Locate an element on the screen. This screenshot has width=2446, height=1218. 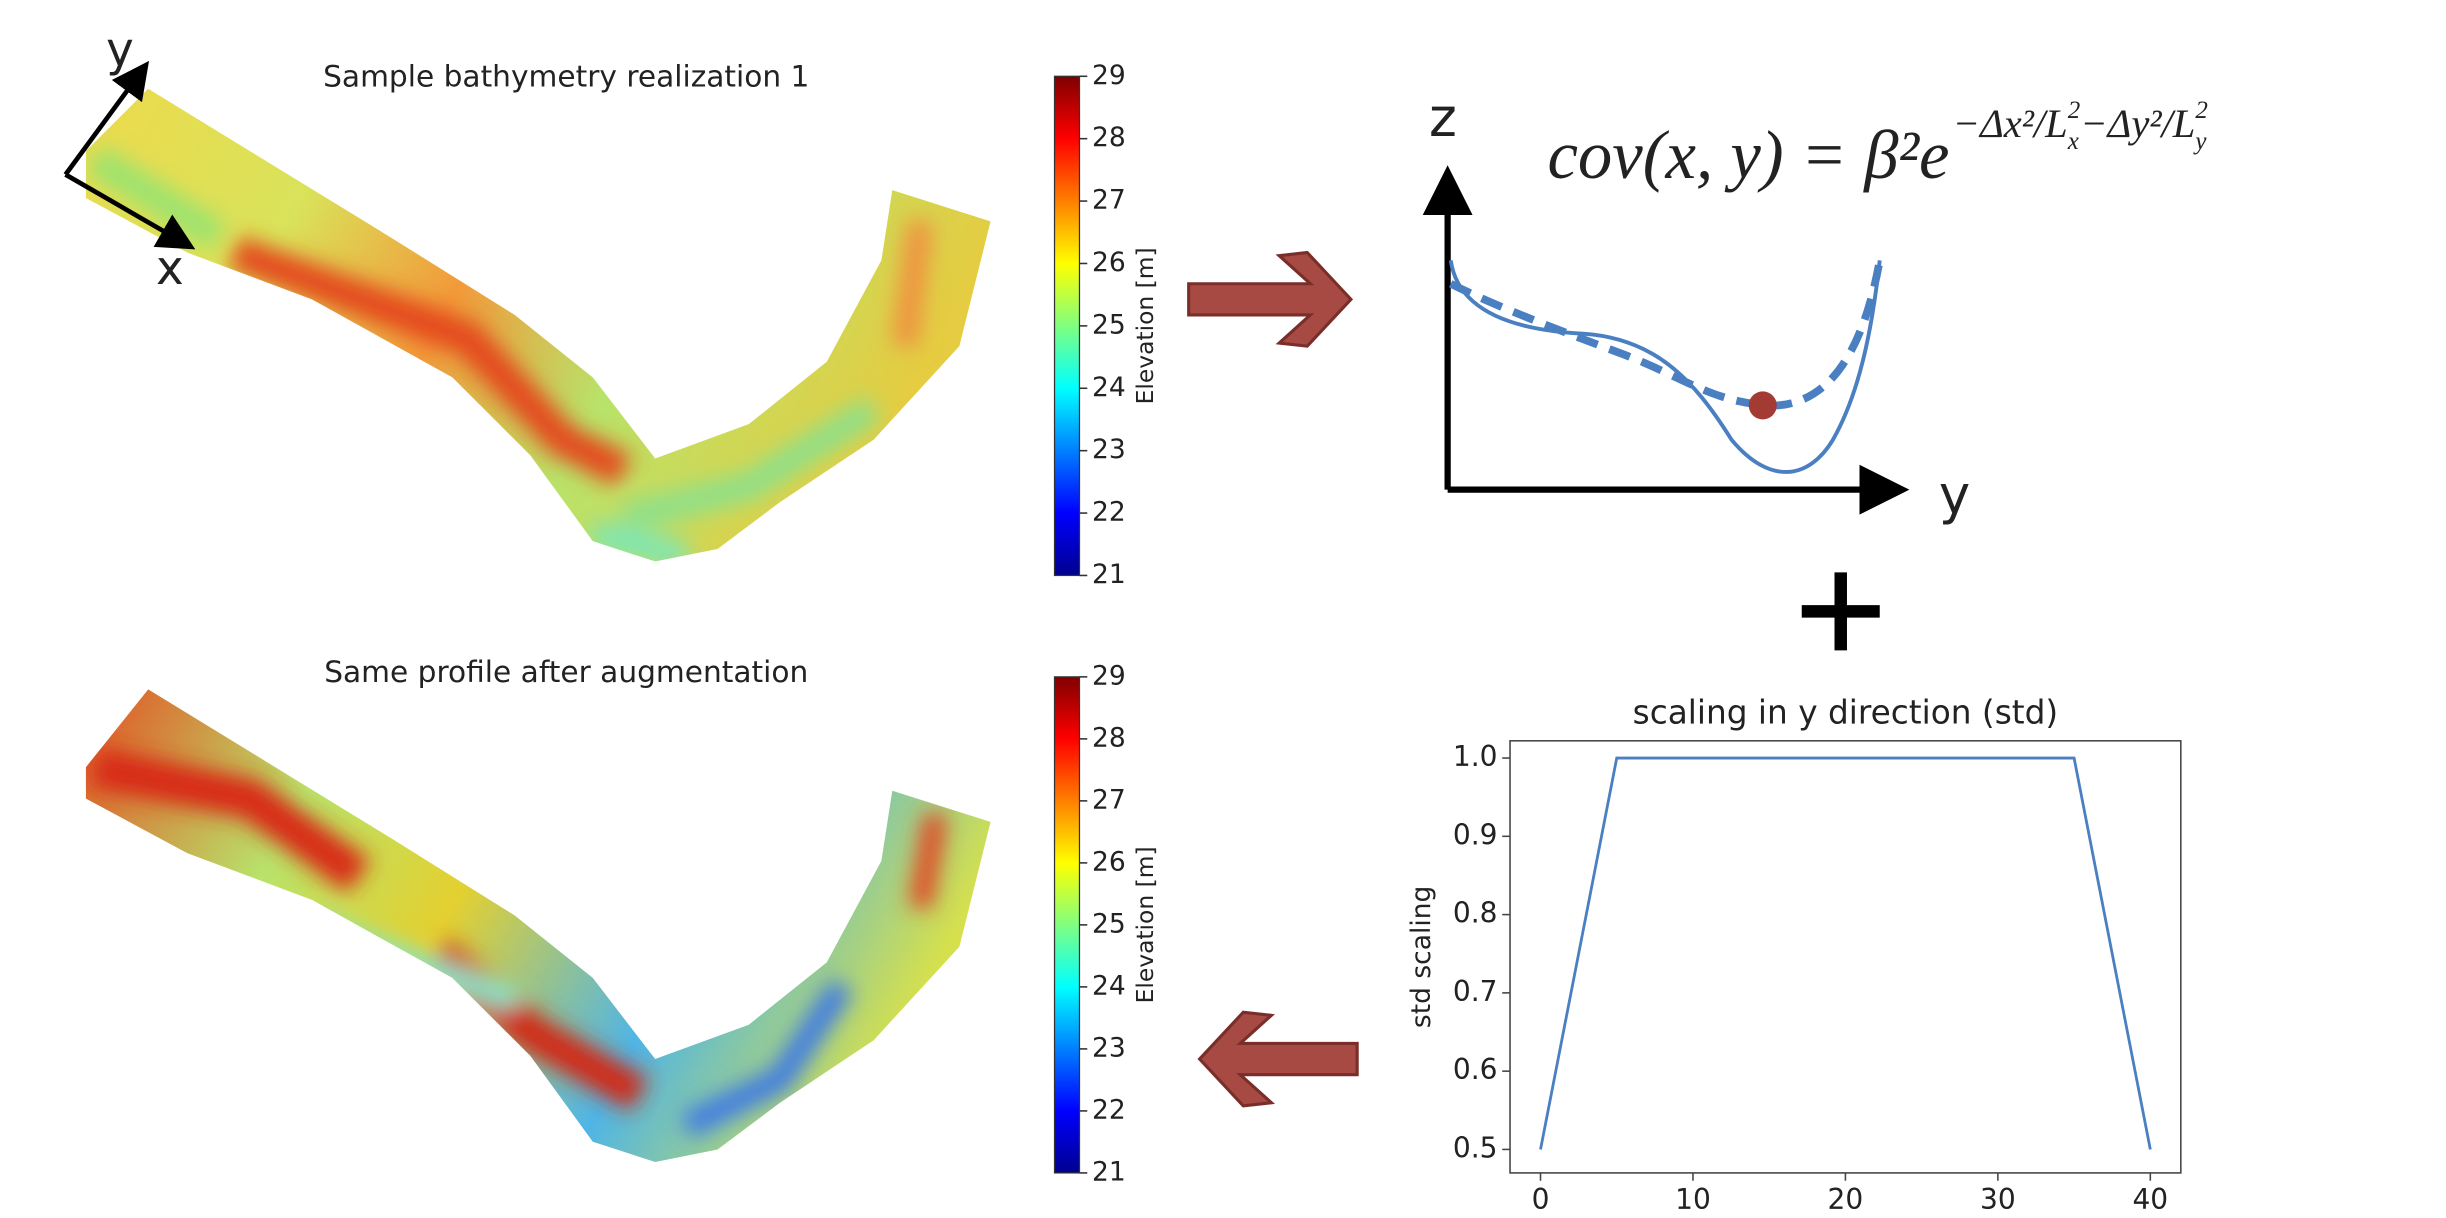
formula-exponent: −Δx²/L is located at coordinates (2010, 123).